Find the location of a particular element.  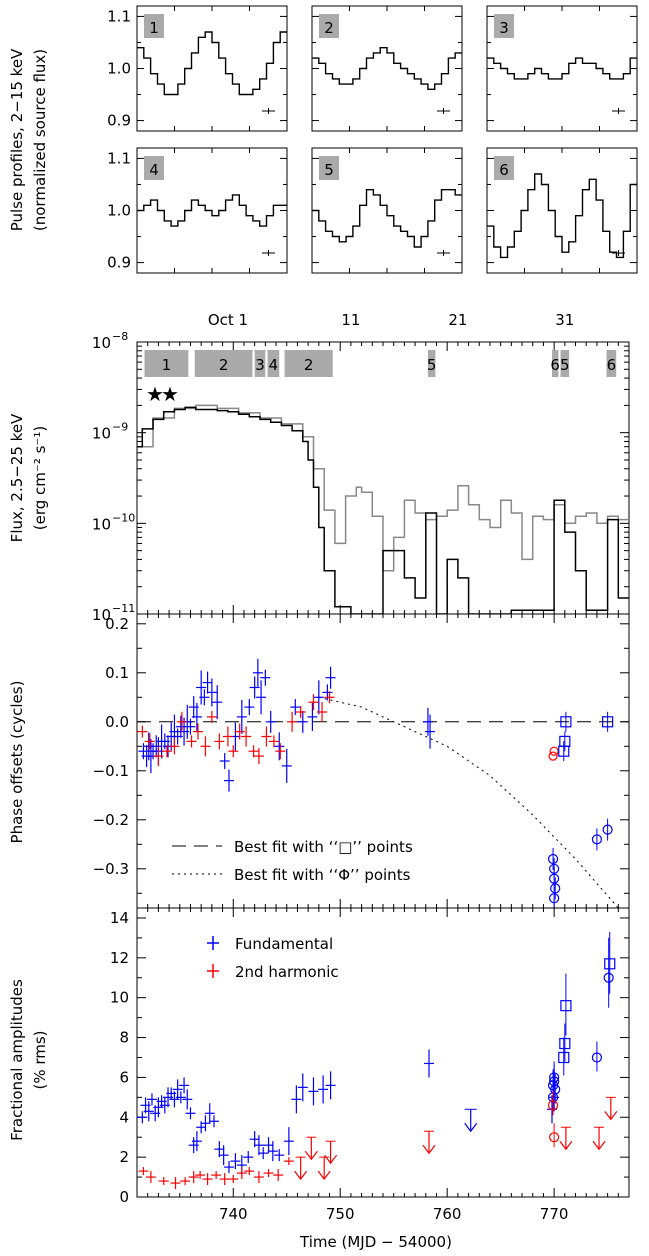

amp-ytick-label: 14 is located at coordinates (119, 918).